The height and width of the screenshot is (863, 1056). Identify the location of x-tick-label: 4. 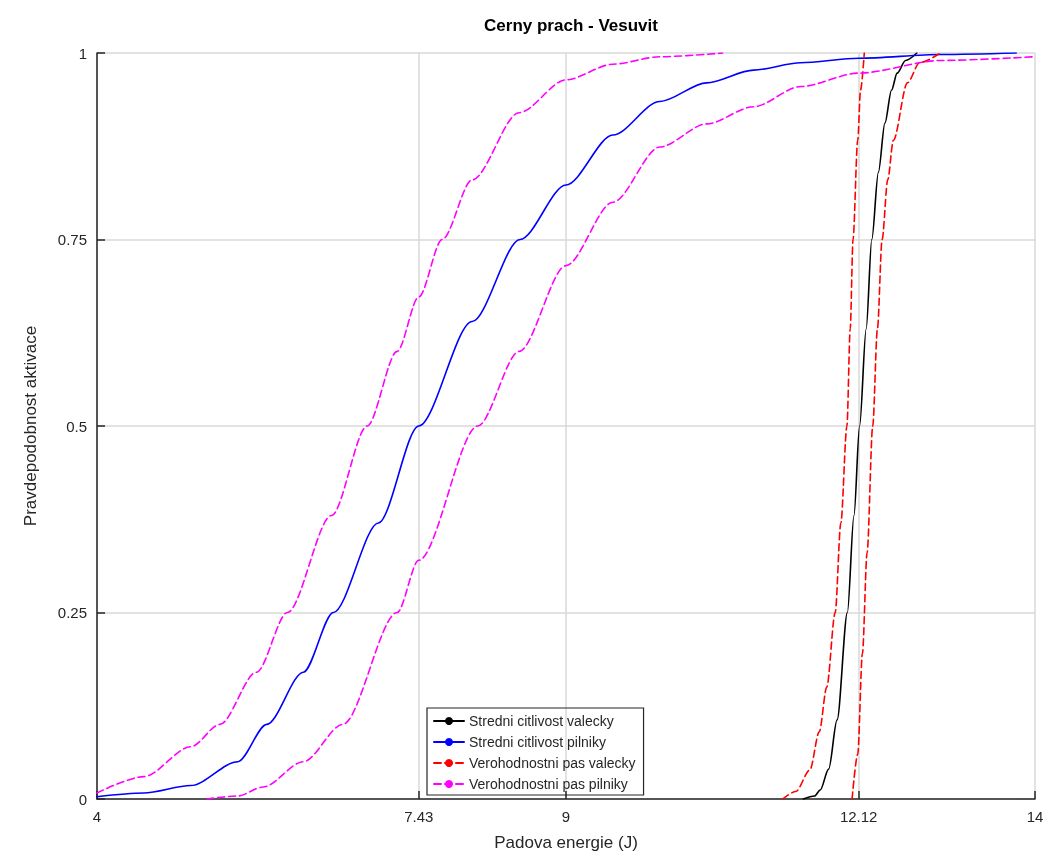
(97, 816).